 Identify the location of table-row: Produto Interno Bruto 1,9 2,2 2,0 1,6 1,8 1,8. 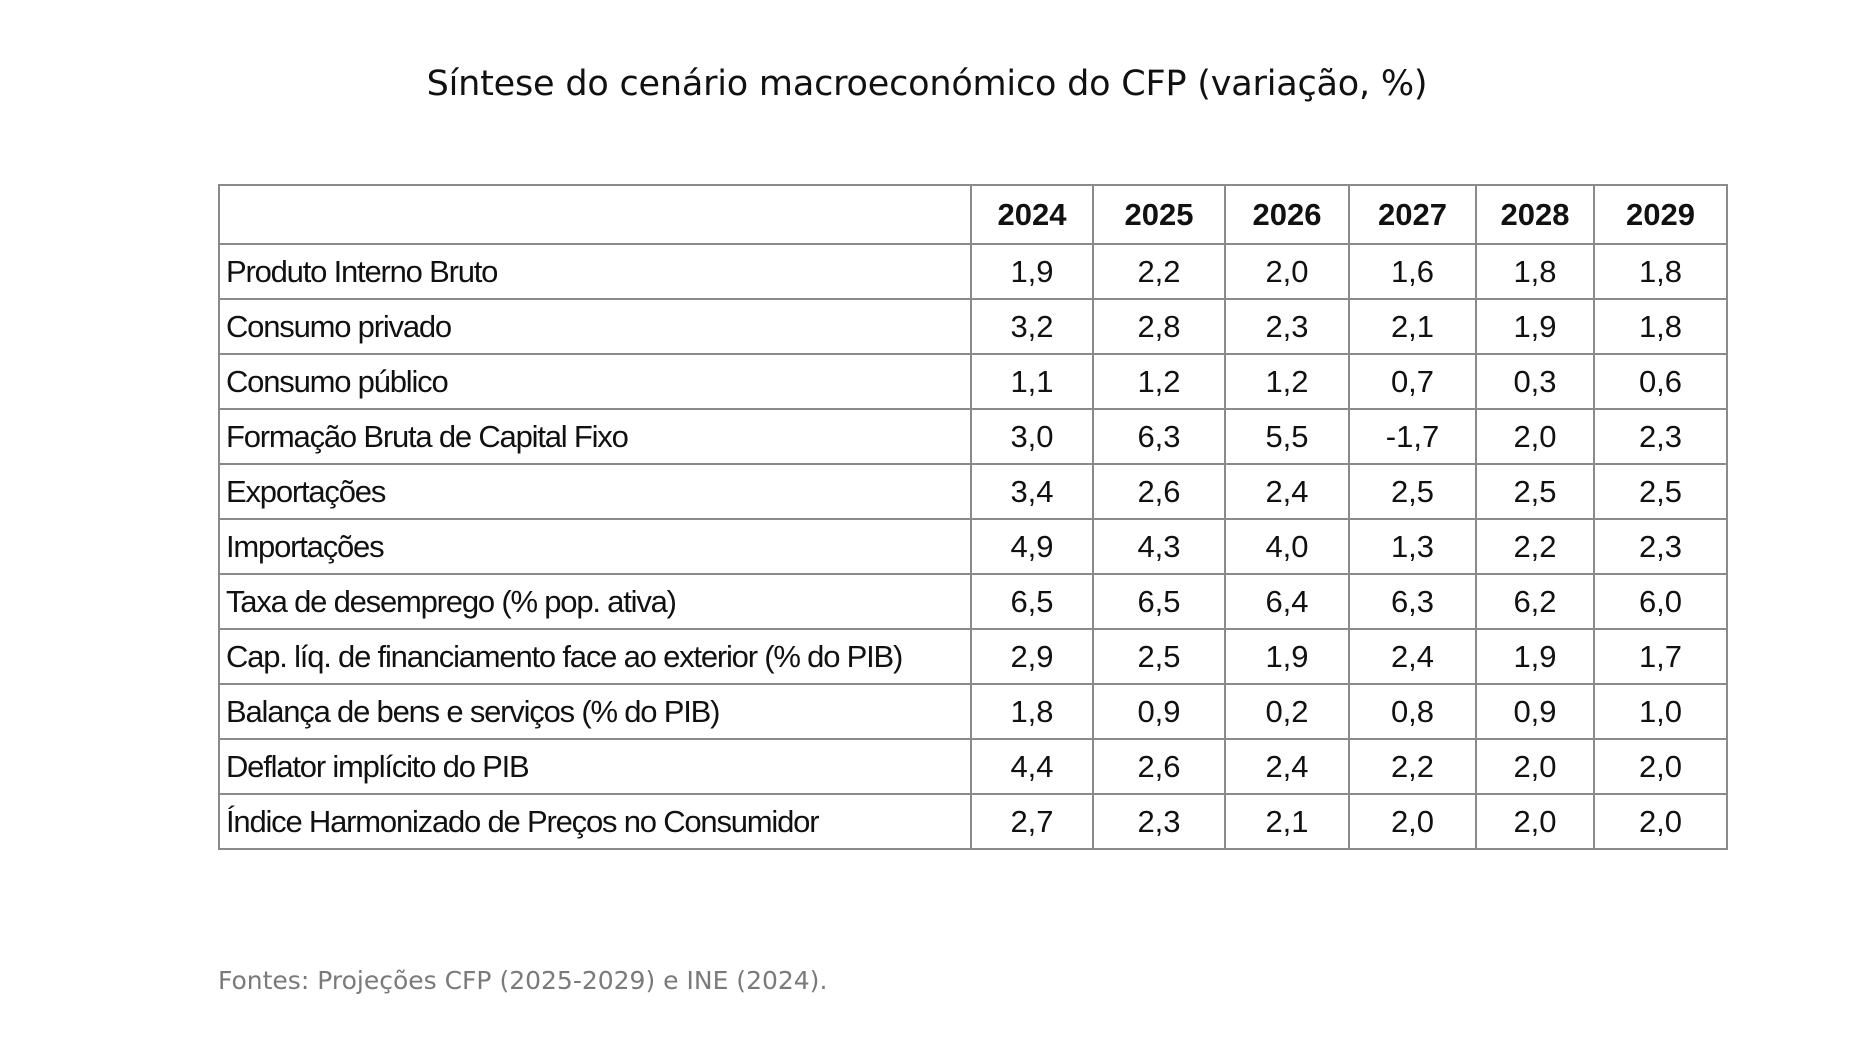
(973, 271).